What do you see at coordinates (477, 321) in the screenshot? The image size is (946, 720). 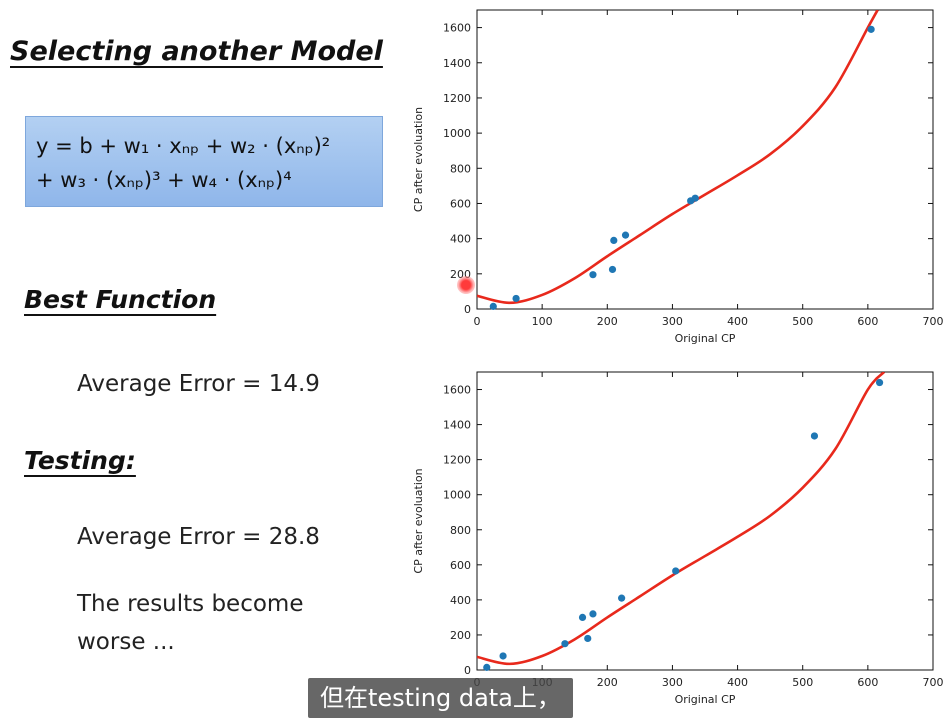 I see `x-tick-label: 0` at bounding box center [477, 321].